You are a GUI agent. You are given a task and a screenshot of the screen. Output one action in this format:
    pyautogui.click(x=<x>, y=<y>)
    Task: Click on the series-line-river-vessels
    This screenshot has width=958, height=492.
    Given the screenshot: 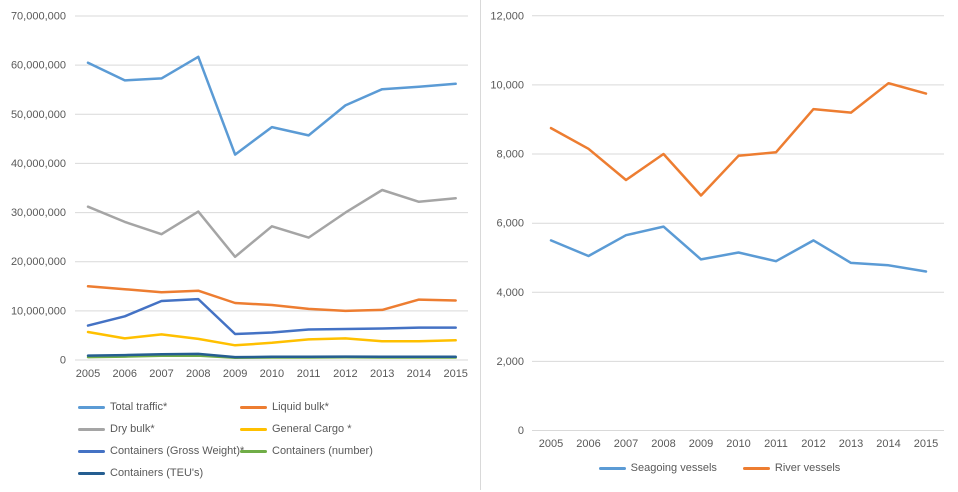 What is the action you would take?
    pyautogui.click(x=738, y=139)
    